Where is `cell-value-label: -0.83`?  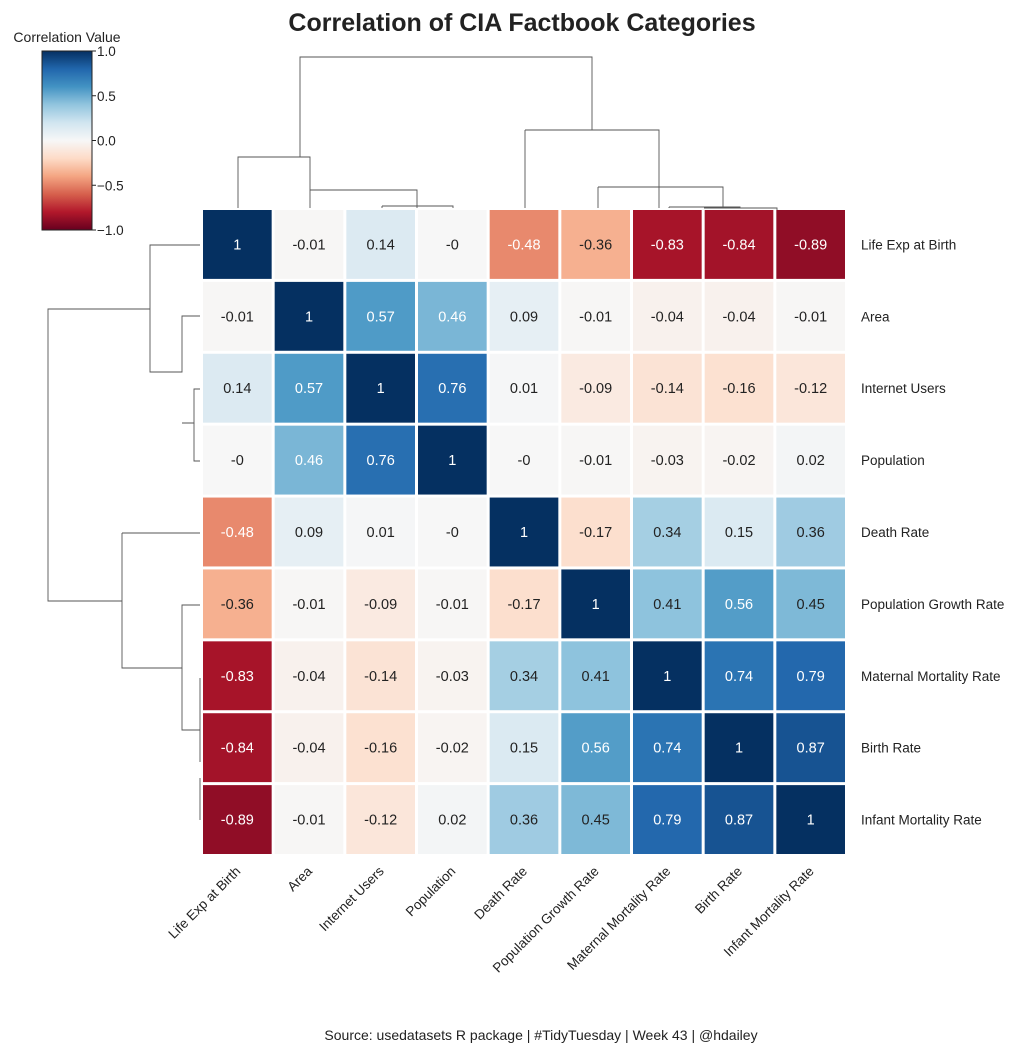 cell-value-label: -0.83 is located at coordinates (667, 245).